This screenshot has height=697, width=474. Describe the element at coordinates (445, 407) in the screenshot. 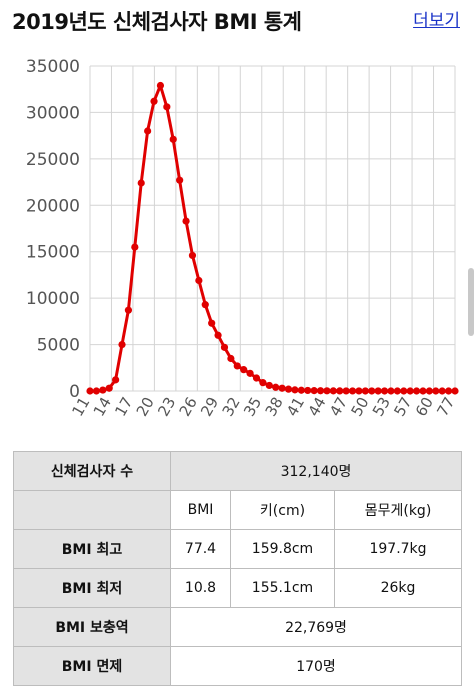

I see `x-tick-label: 77` at that location.